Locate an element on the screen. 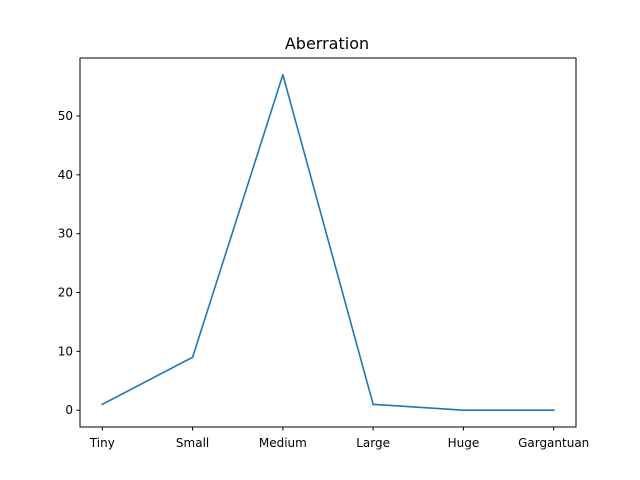 This screenshot has width=640, height=480. y-tick-label: 20 is located at coordinates (65, 293).